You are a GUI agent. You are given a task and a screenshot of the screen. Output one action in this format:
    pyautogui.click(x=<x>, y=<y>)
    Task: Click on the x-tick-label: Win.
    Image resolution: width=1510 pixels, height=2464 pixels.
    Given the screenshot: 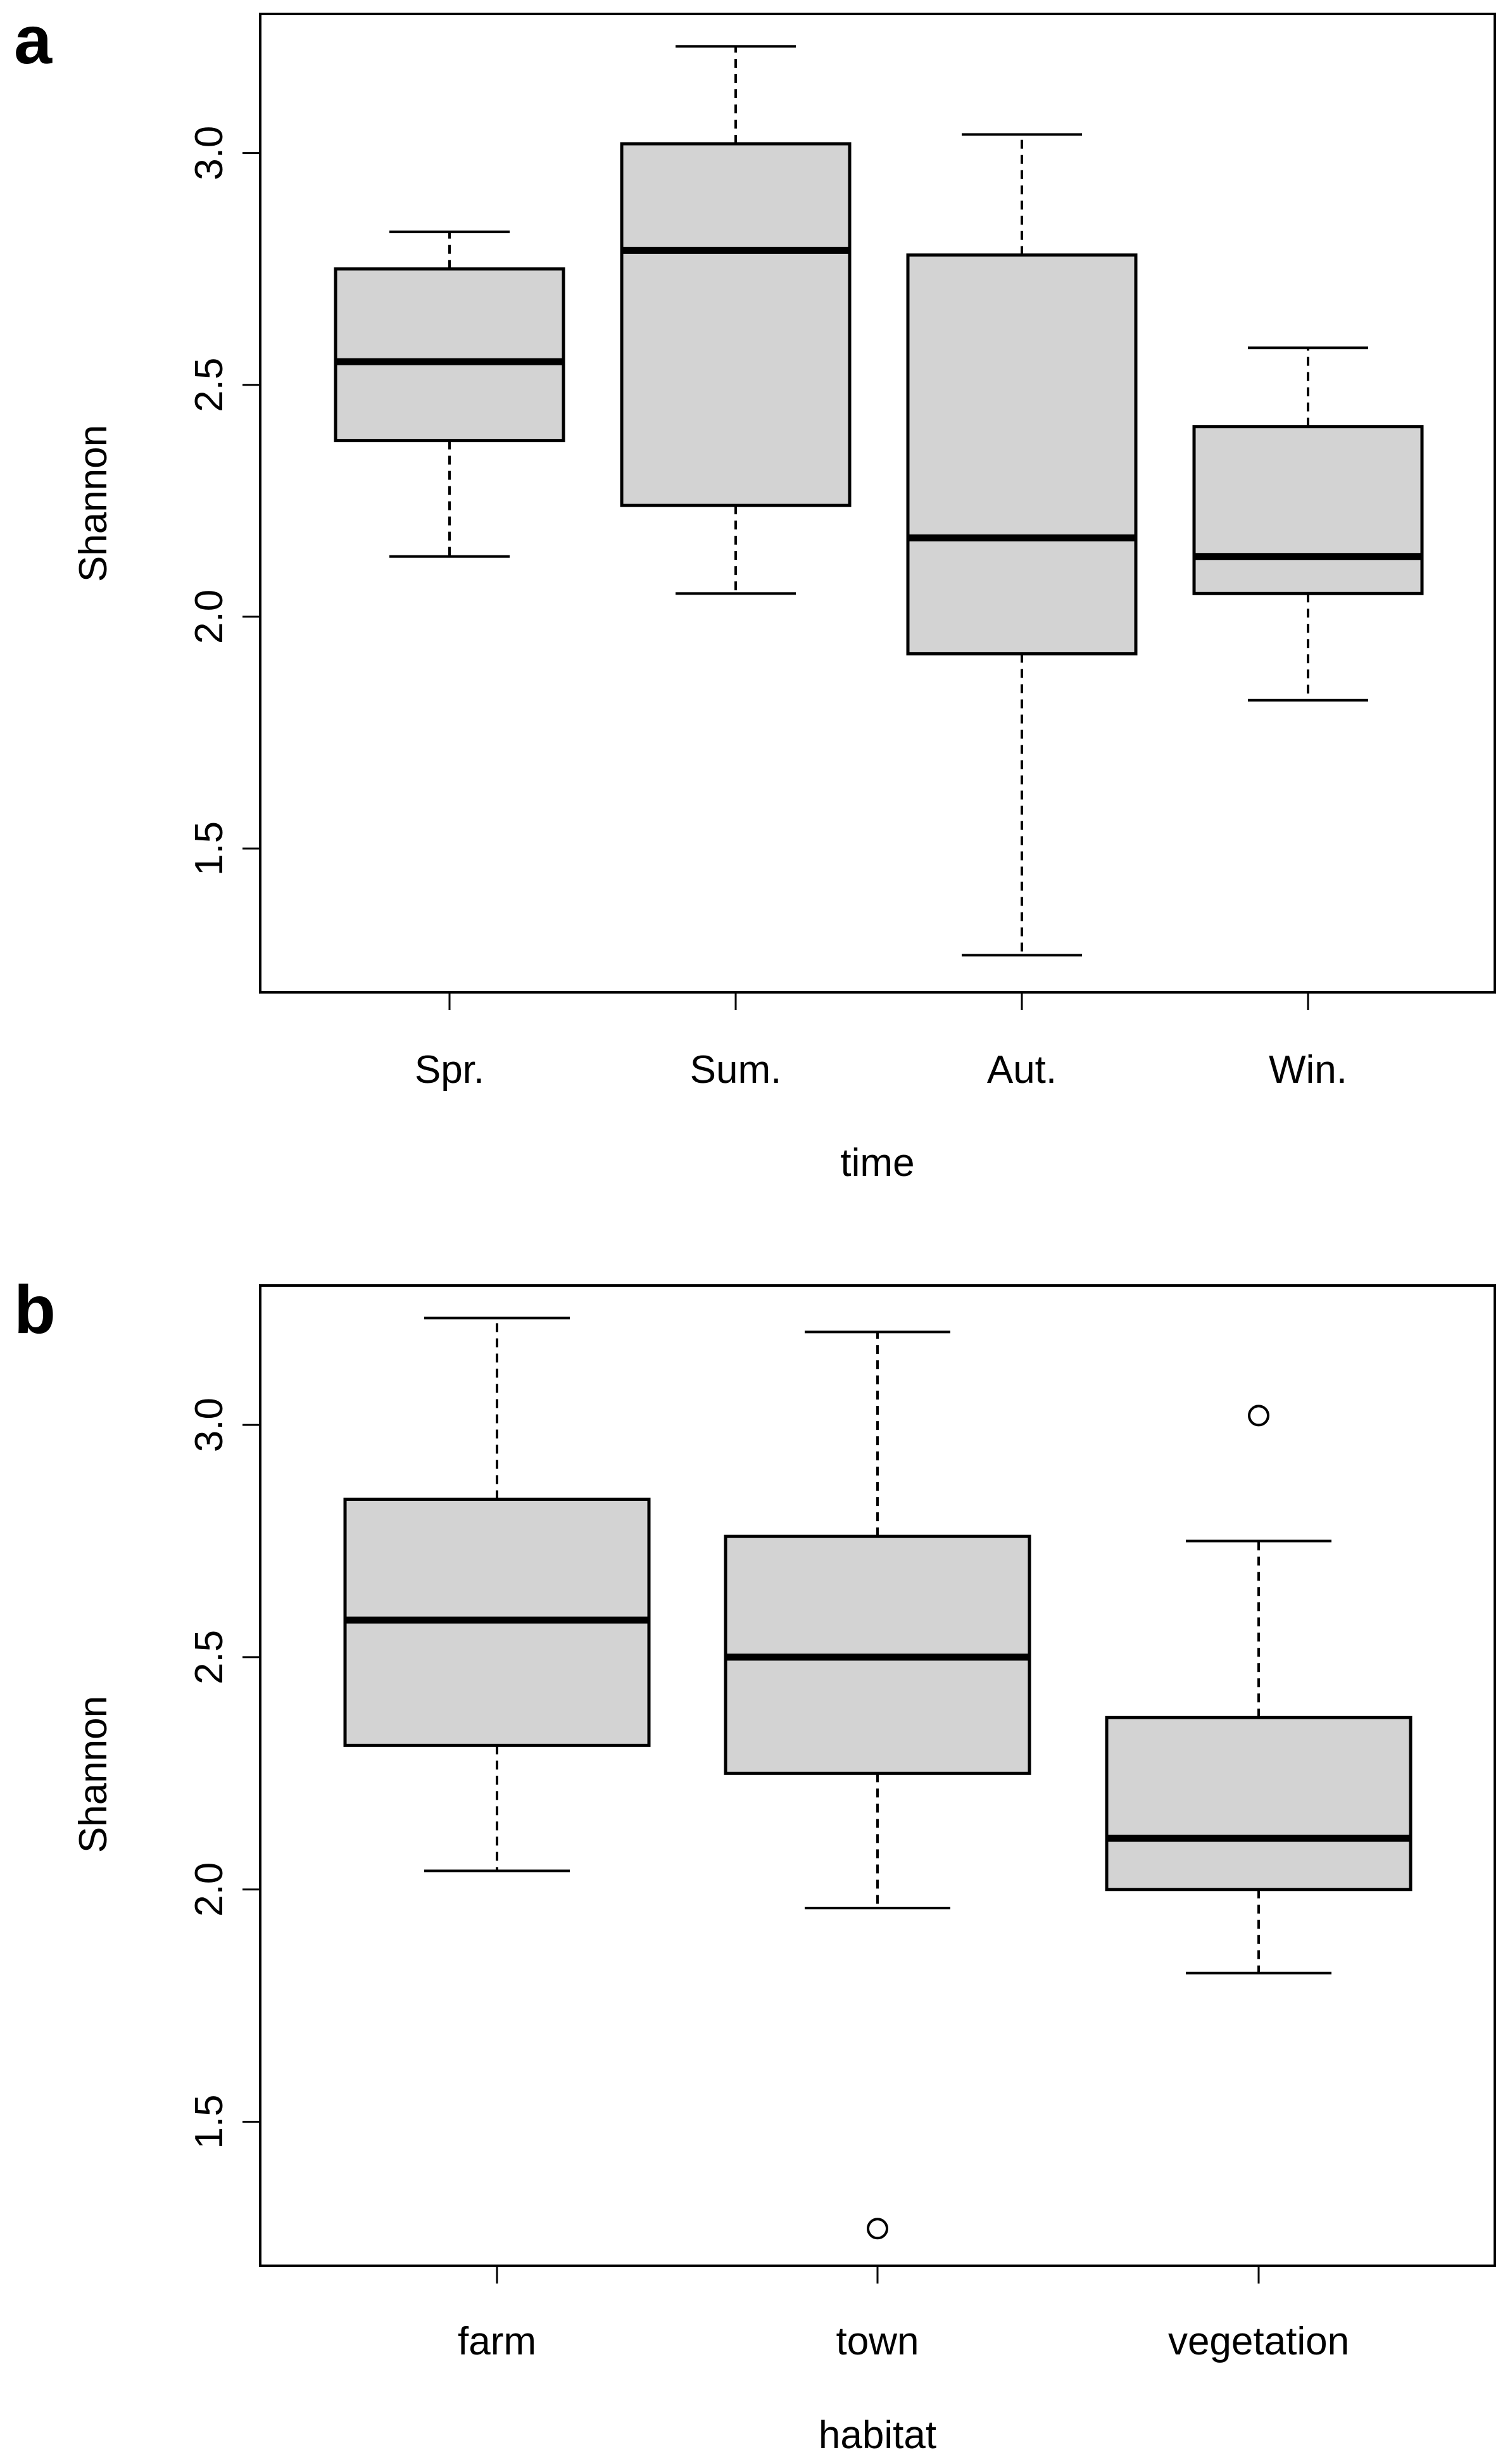 What is the action you would take?
    pyautogui.click(x=1308, y=1070)
    